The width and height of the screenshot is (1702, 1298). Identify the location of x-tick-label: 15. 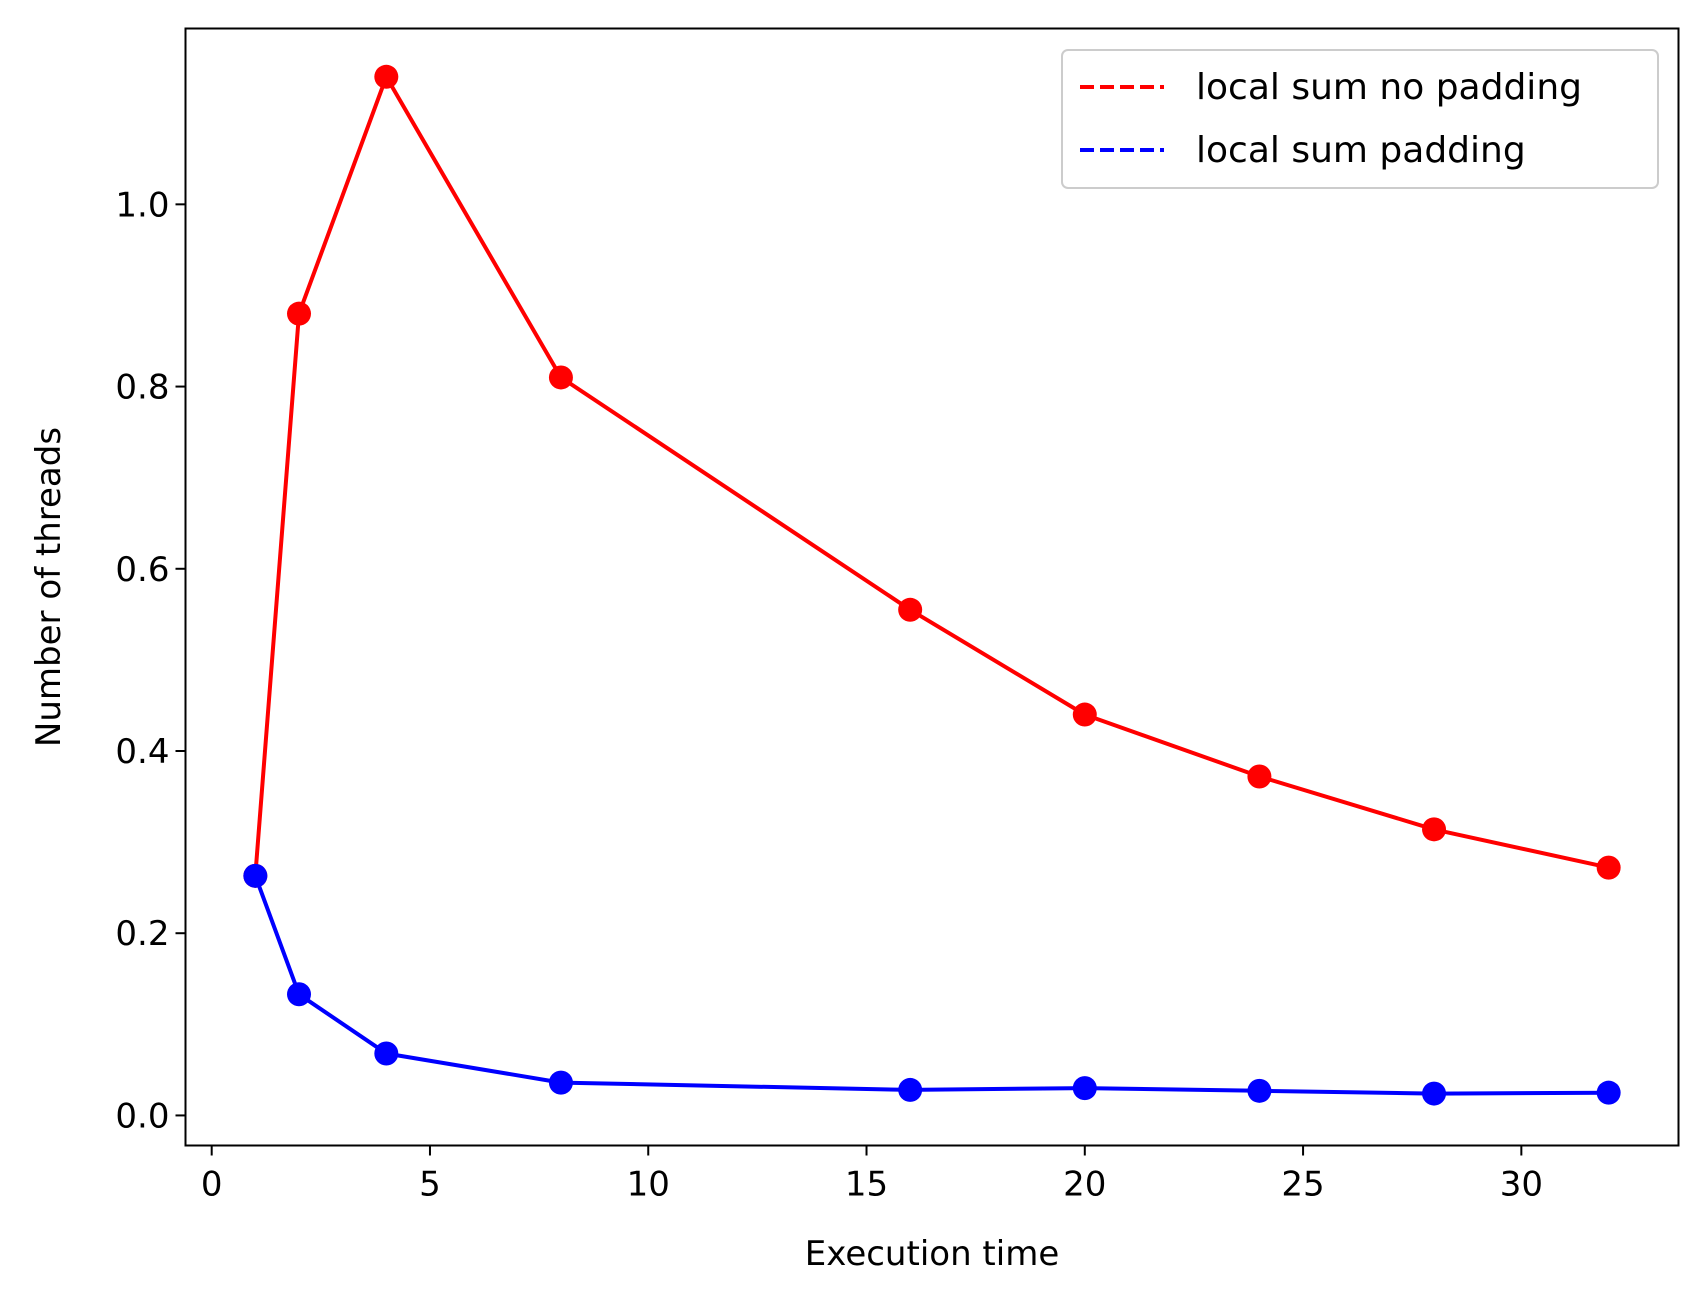
(866, 1185).